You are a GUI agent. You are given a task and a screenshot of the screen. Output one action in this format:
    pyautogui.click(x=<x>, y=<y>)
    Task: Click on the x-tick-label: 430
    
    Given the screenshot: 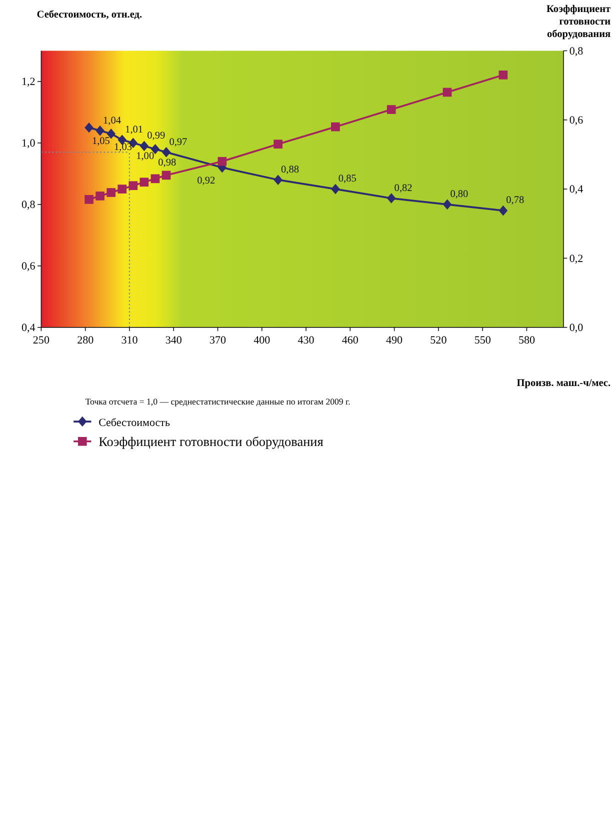 What is the action you would take?
    pyautogui.click(x=306, y=340)
    